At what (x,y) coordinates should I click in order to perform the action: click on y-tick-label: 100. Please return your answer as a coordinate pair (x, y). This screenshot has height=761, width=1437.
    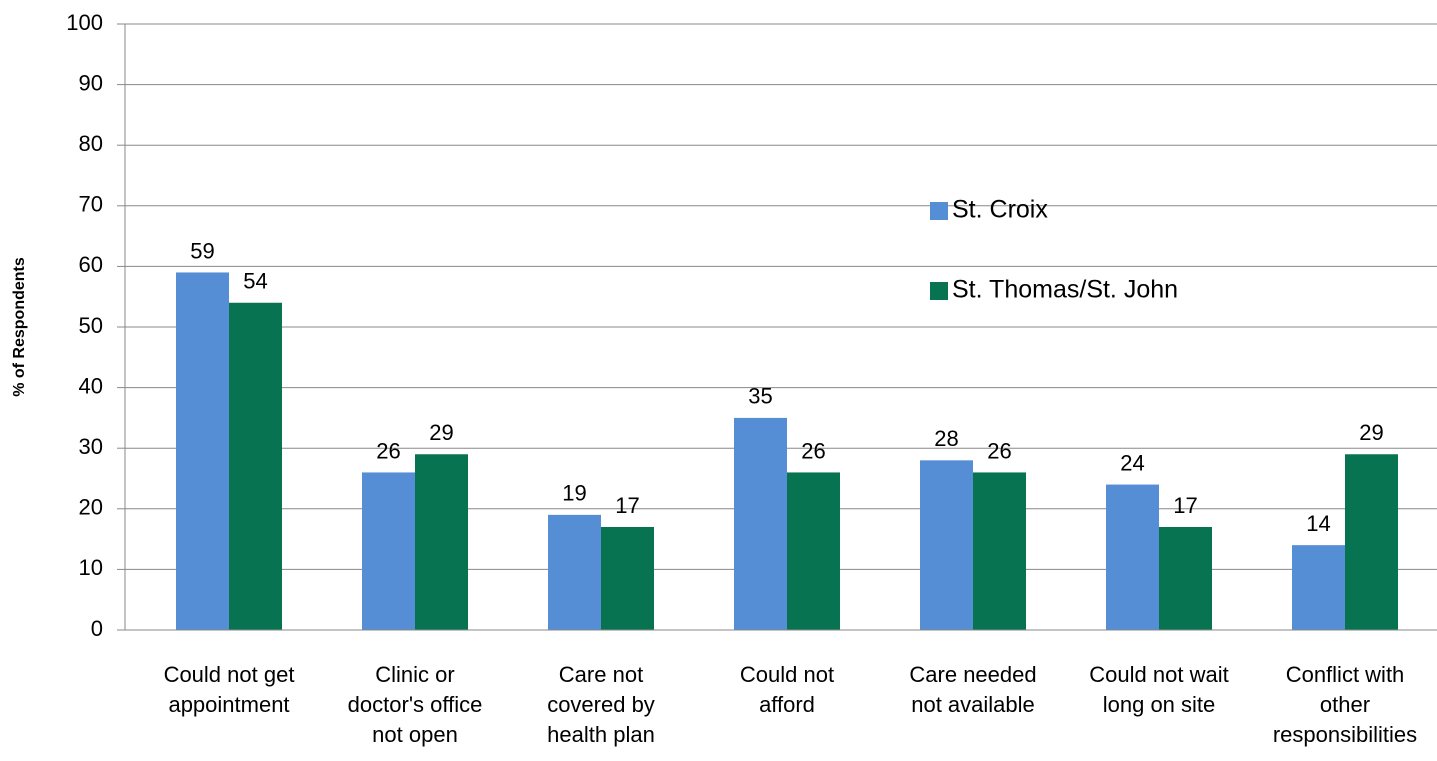
    Looking at the image, I should click on (84, 22).